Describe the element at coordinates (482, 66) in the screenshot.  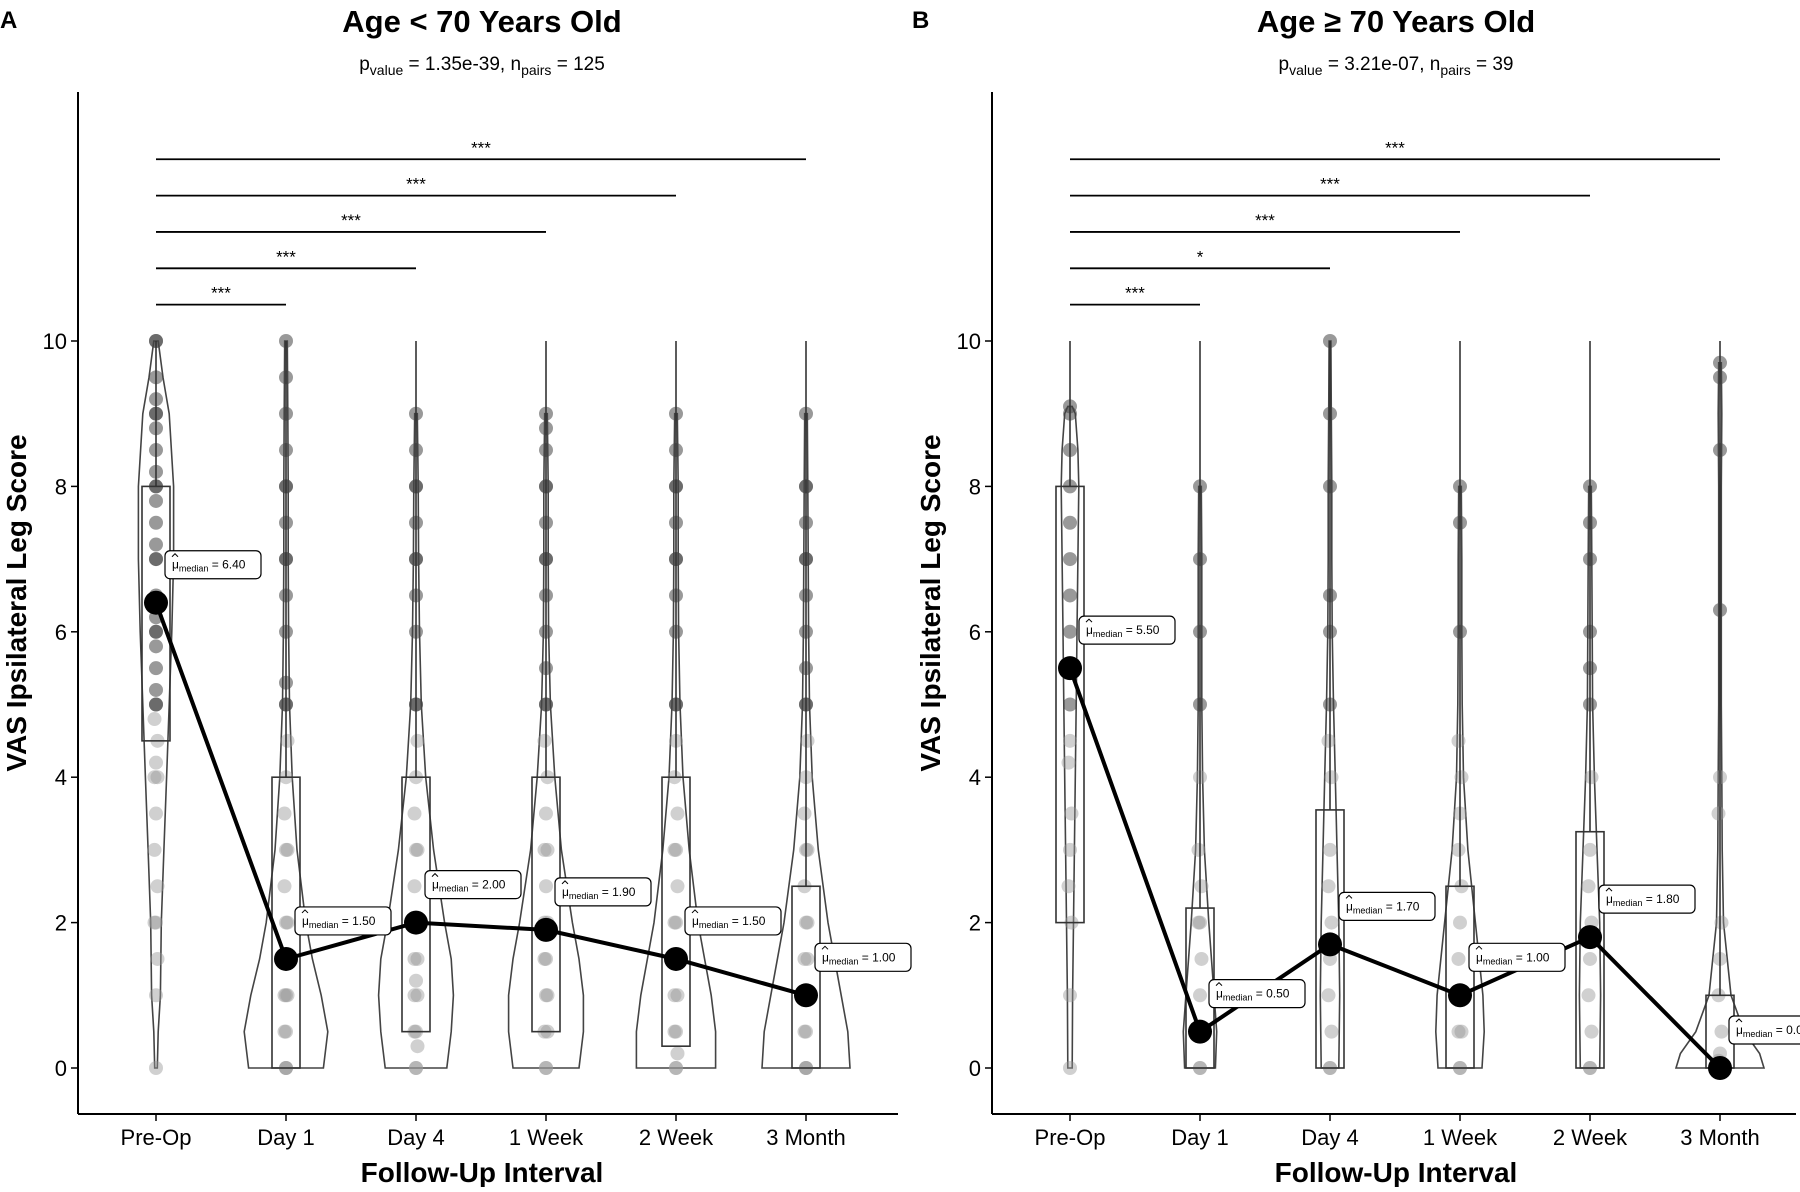
I see `panel-subtitle: pvalue = 1.35e-39, npairs = 125` at that location.